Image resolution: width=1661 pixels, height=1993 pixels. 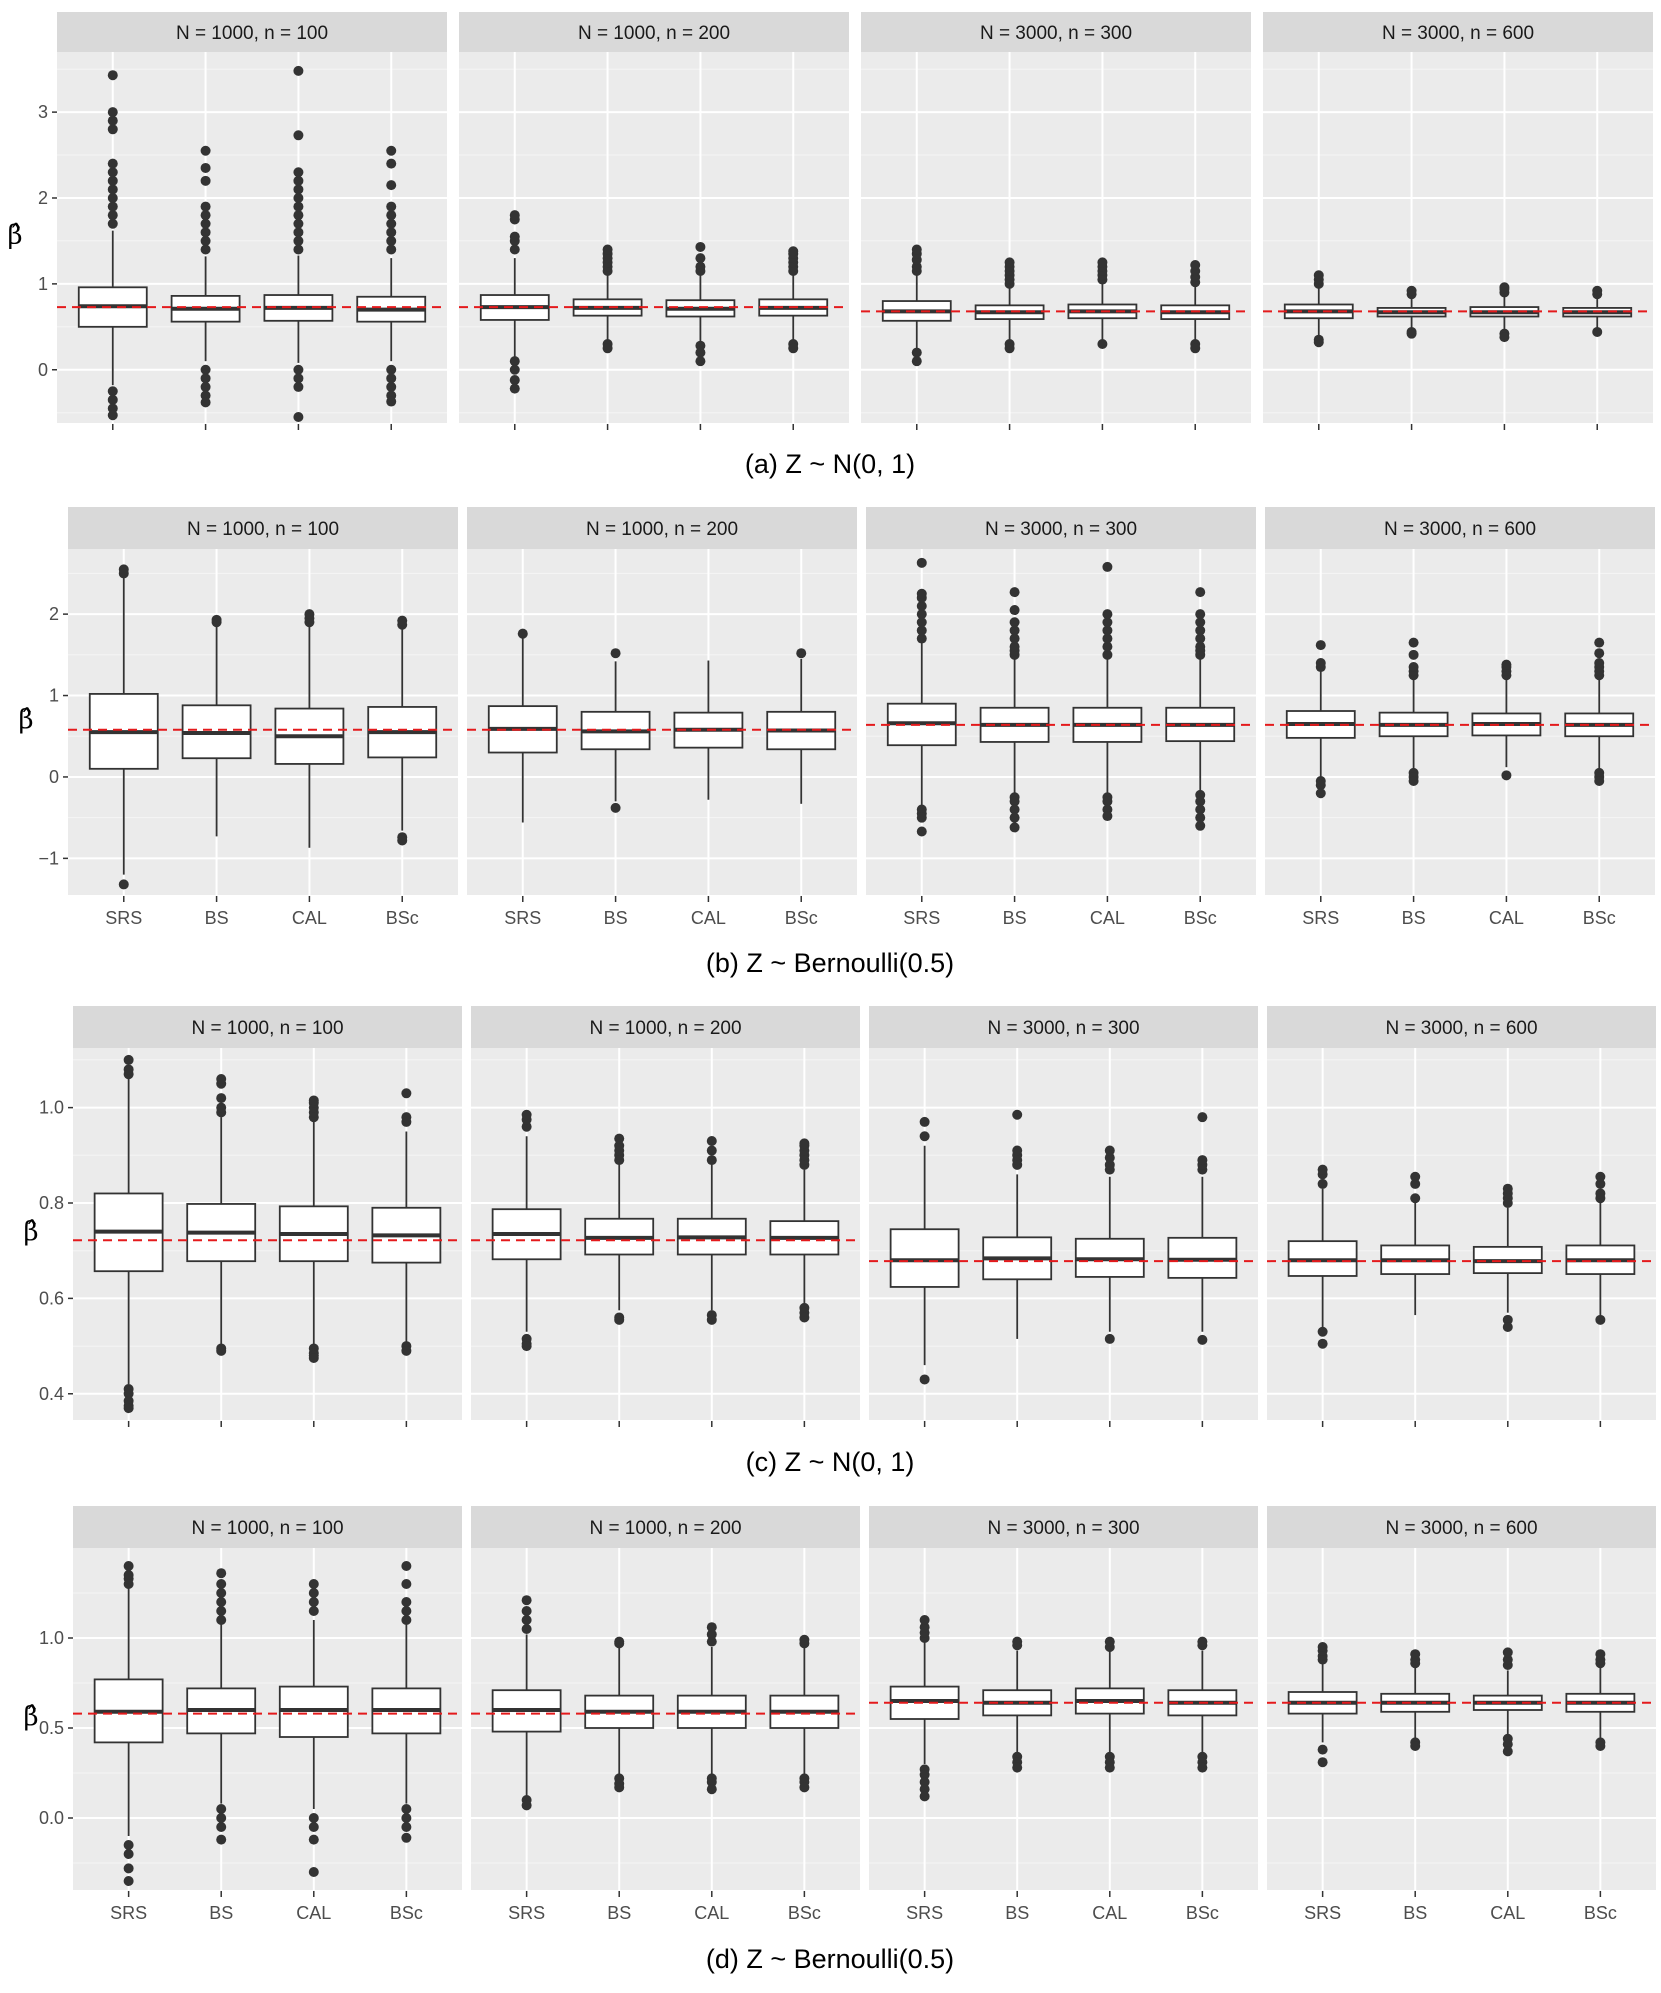 I want to click on y-tick-label: 1, so click(x=54, y=696).